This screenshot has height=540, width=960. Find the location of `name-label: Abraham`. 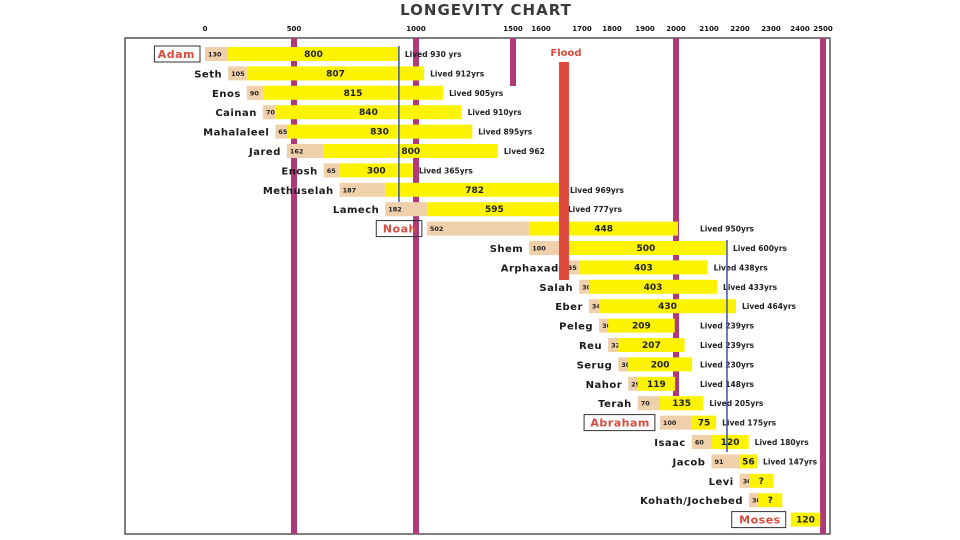

name-label: Abraham is located at coordinates (619, 423).